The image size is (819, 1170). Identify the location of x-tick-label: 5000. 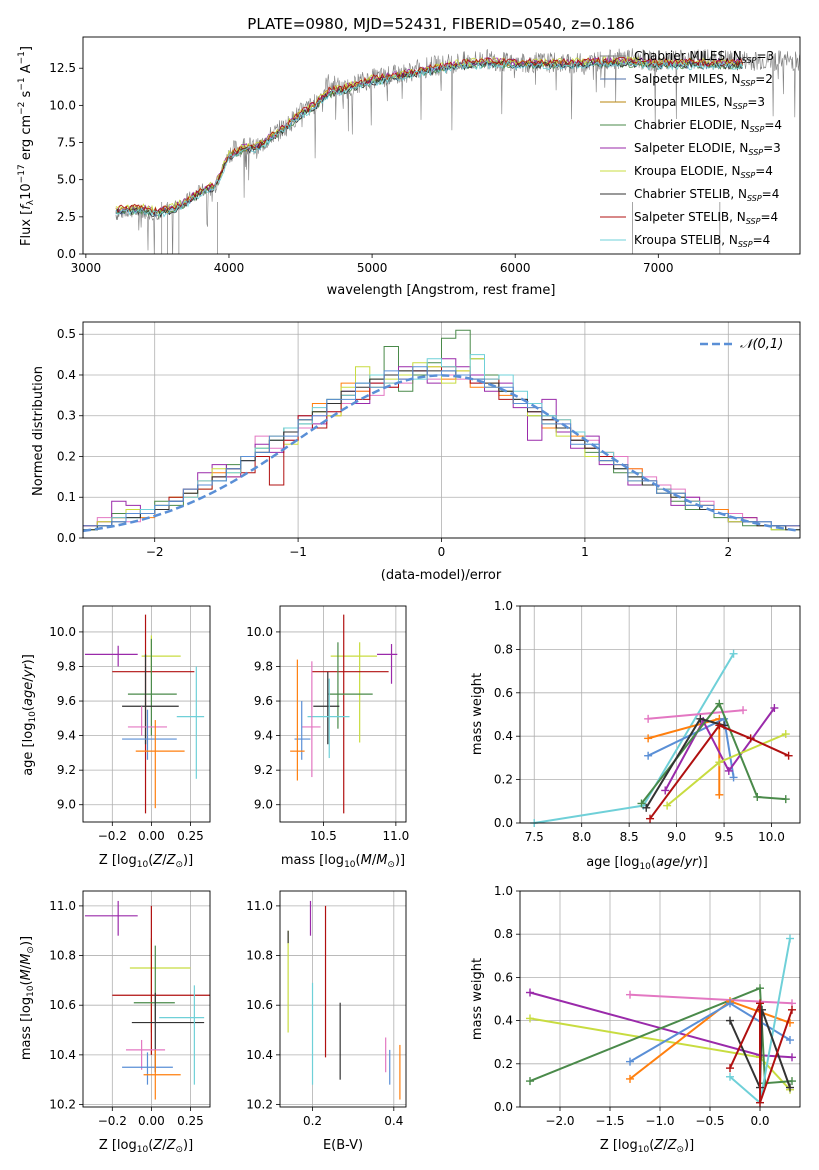
(372, 268).